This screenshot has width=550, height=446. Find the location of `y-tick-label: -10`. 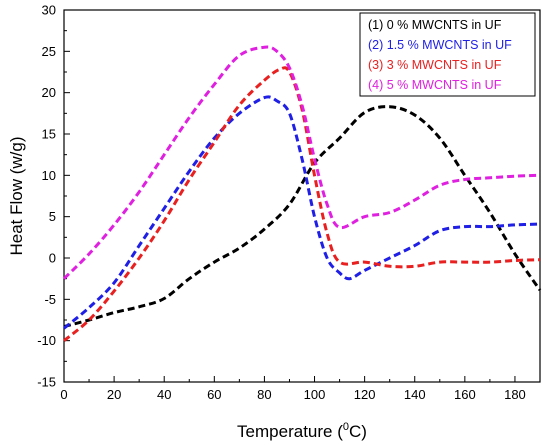

y-tick-label: -10 is located at coordinates (46, 340).